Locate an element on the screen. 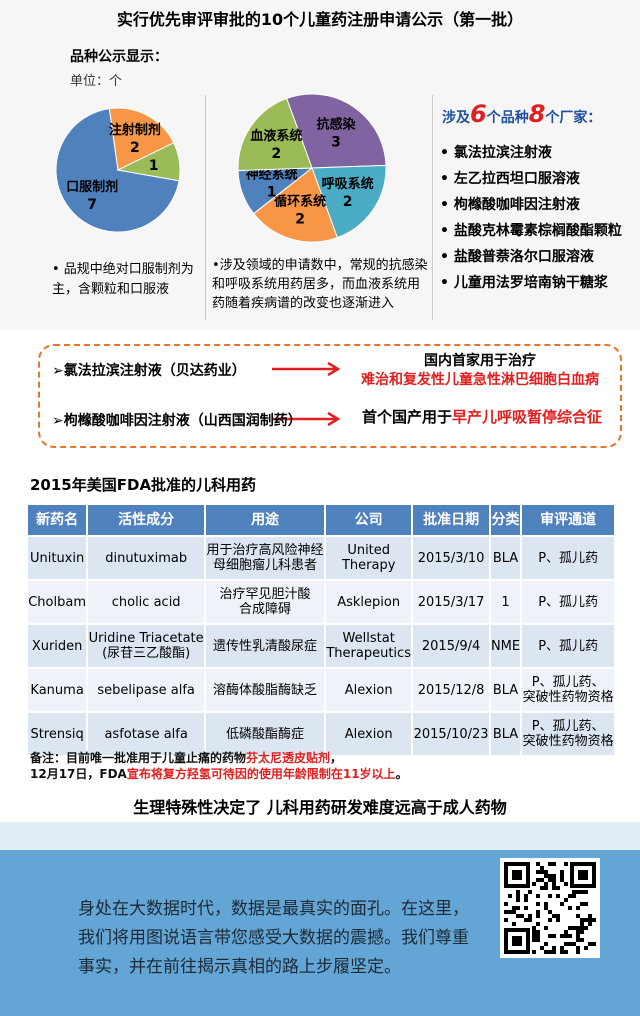  n: 8 is located at coordinates (537, 114).